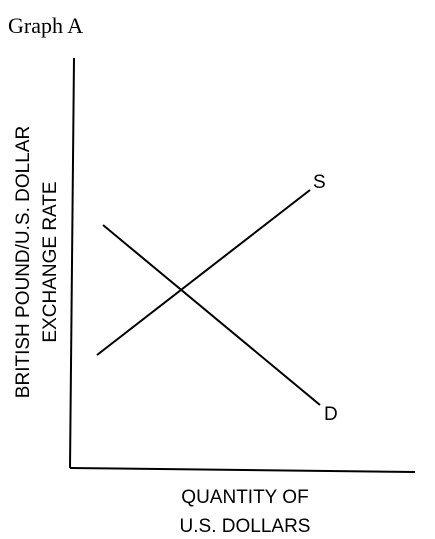 The height and width of the screenshot is (539, 435). I want to click on y-axis-label: BRITISH POUND/U.S. DOLLAR, so click(23, 262).